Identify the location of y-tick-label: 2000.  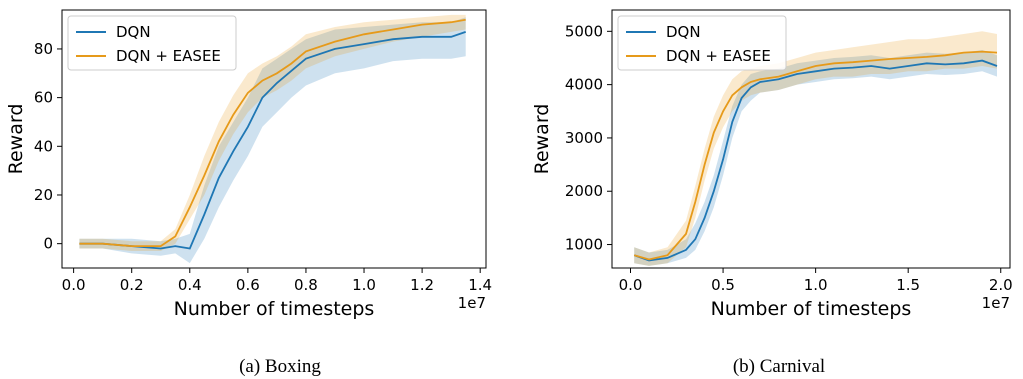
(584, 191).